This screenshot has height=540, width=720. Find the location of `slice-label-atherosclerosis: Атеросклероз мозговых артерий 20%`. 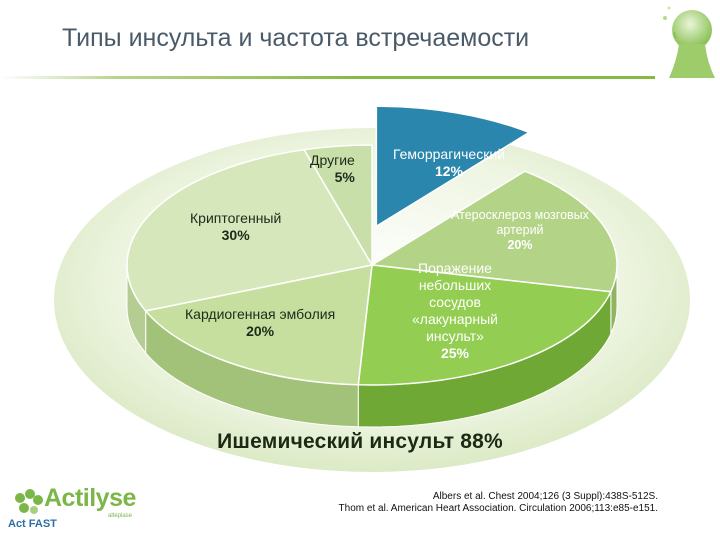

slice-label-atherosclerosis: Атеросклероз мозговых артерий 20% is located at coordinates (520, 230).